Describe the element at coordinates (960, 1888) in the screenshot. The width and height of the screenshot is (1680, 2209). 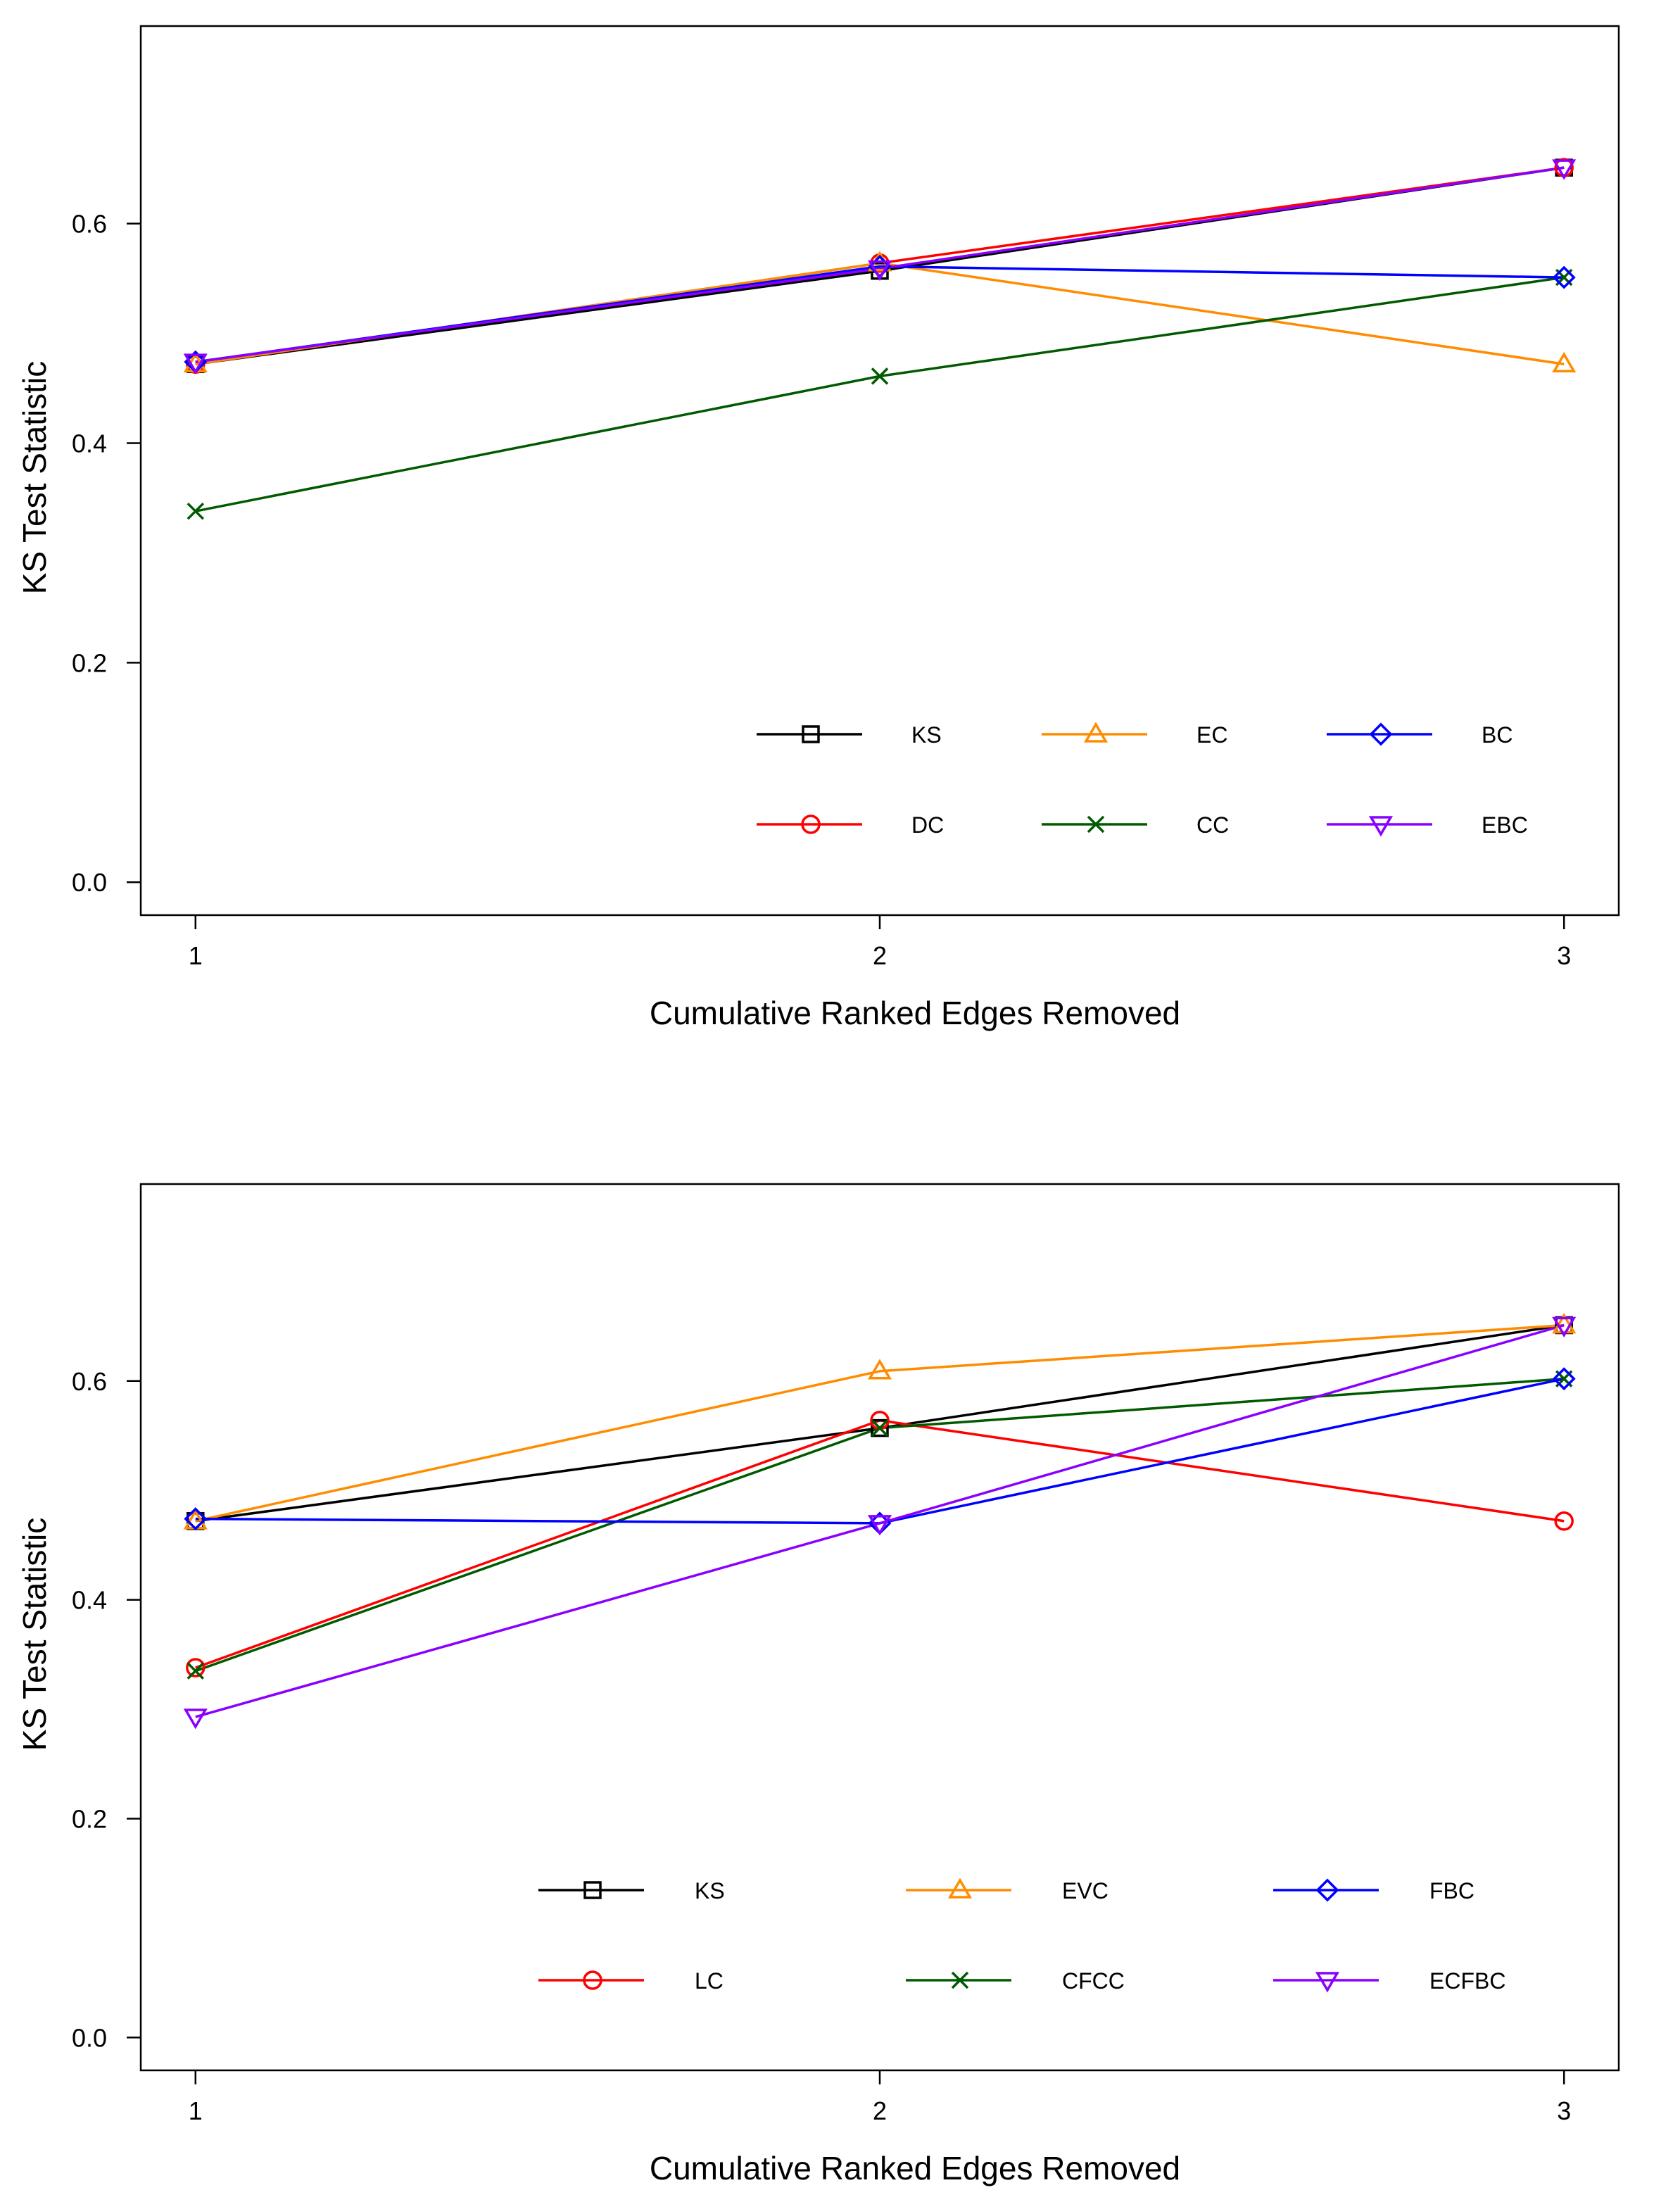
I see `legend-marker-evc` at that location.